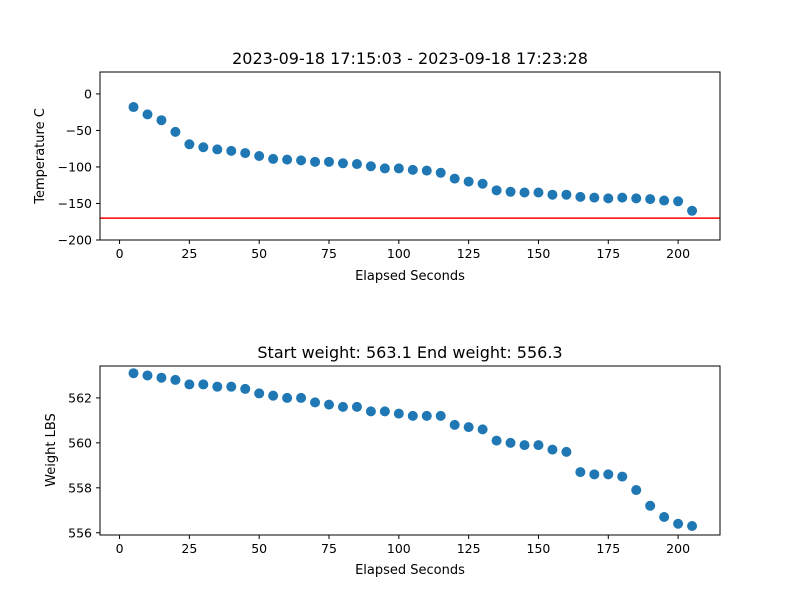  I want to click on x-tick-label: 75, so click(329, 548).